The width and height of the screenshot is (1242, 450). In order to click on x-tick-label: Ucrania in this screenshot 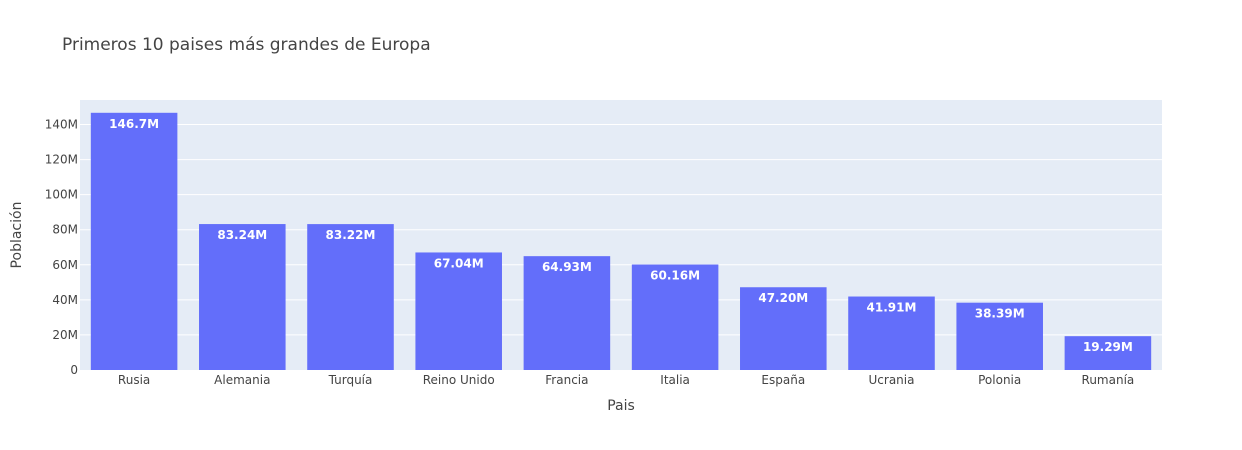, I will do `click(892, 380)`.